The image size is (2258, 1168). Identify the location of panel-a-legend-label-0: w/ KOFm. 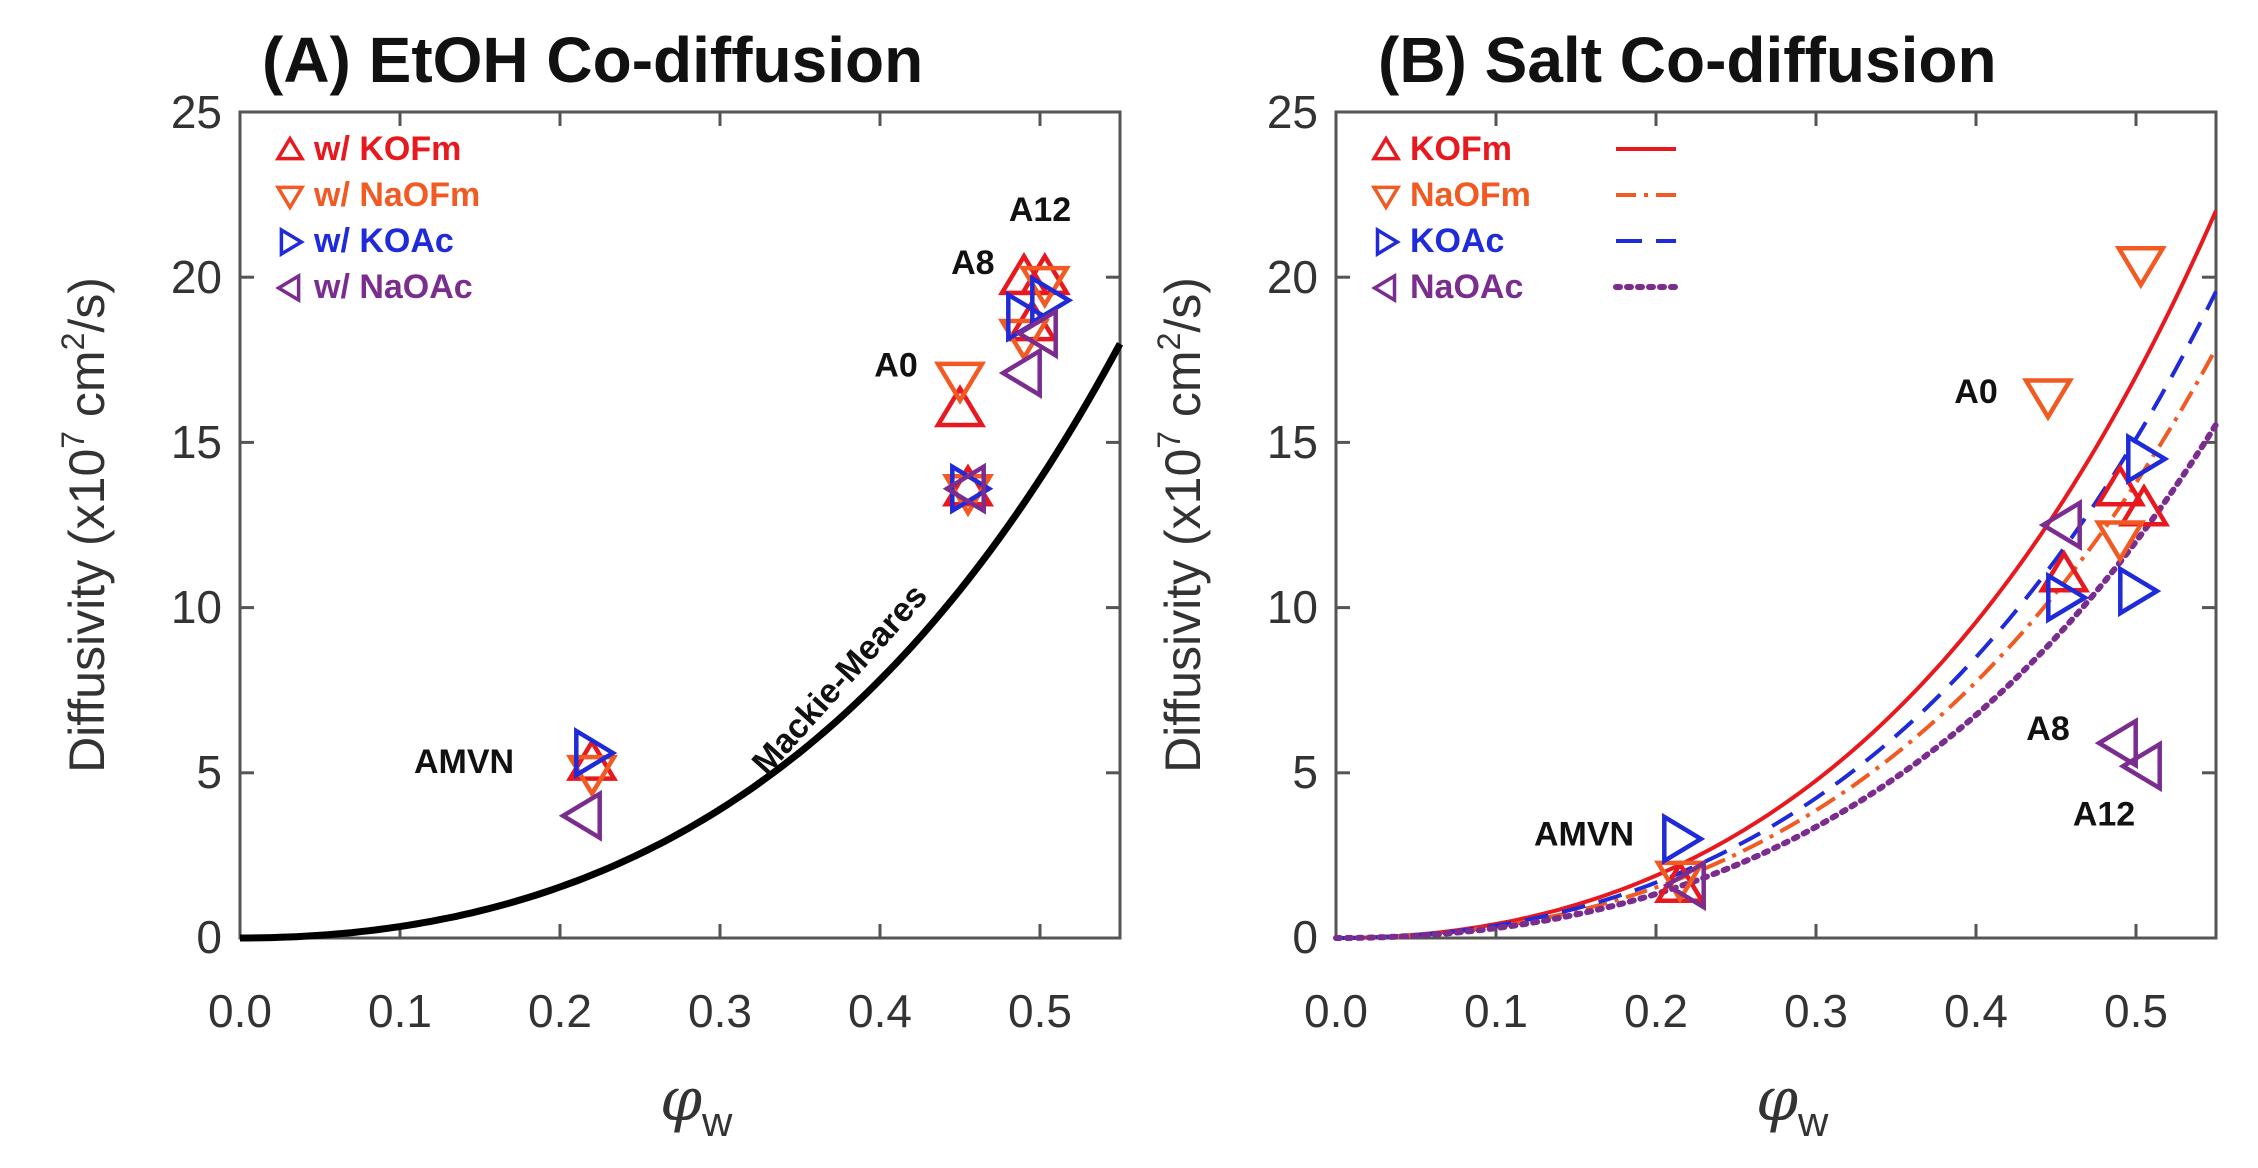
(387, 149).